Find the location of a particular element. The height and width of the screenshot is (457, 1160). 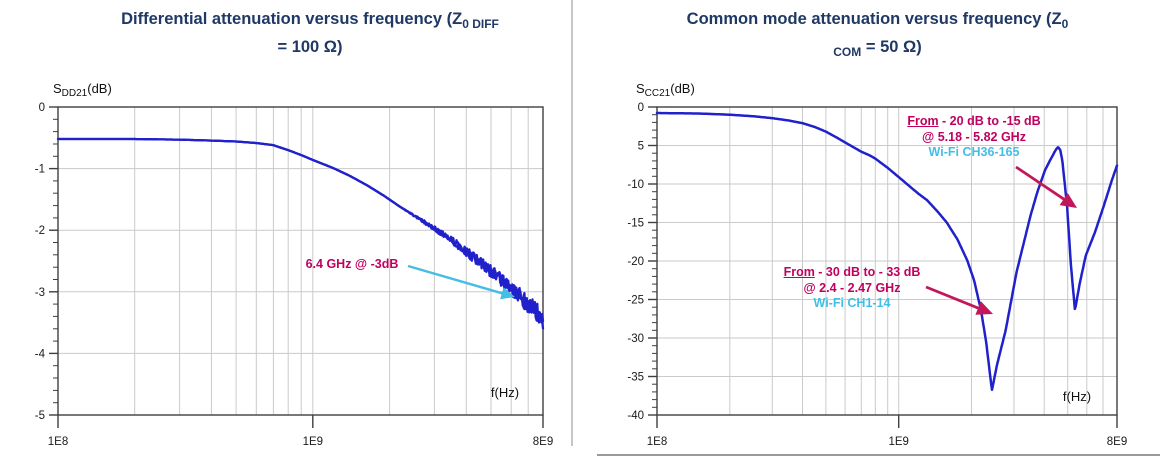

left-x-axis-label: f(Hz) is located at coordinates (505, 392).